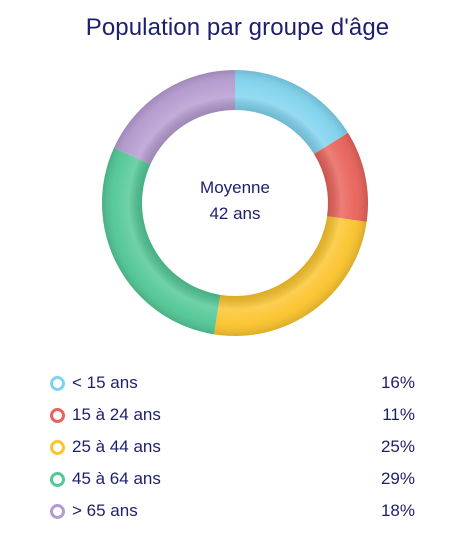  I want to click on legend-label: 25 à 44 ans, so click(116, 446).